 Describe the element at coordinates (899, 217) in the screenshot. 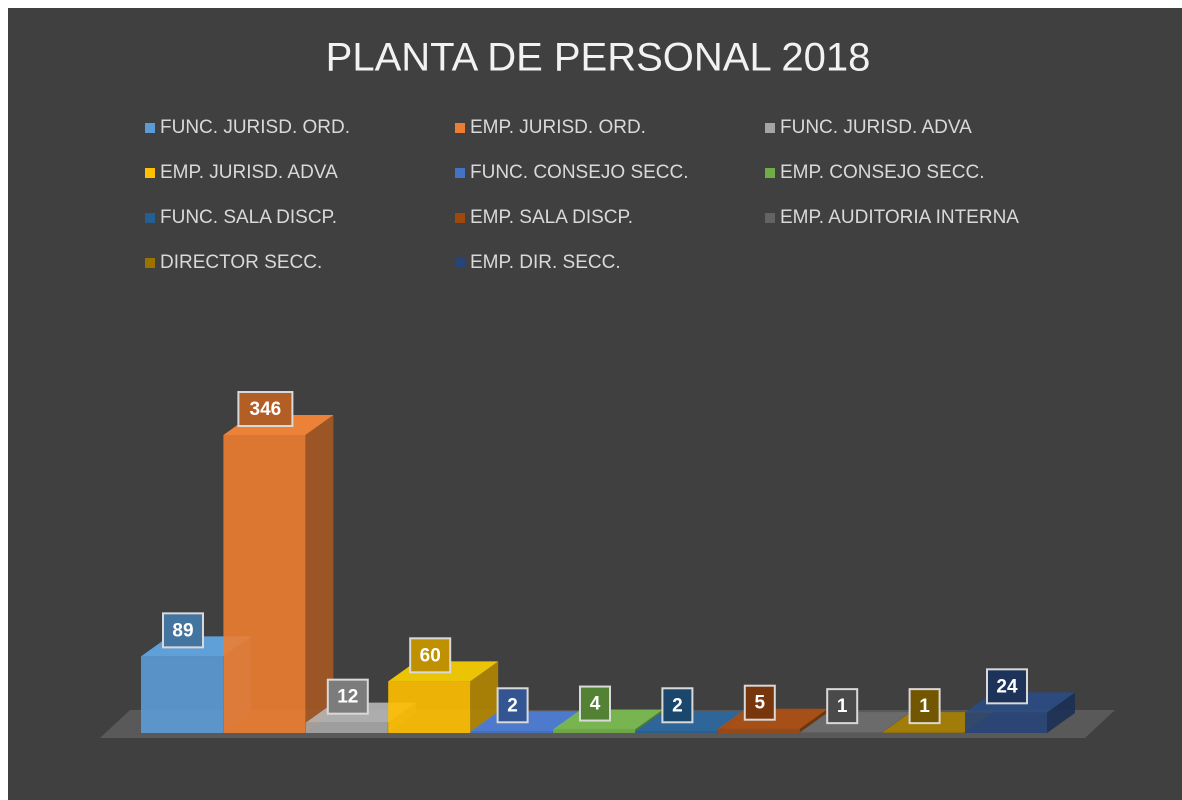

I see `legend-label: EMP. AUDITORIA INTERNA` at that location.